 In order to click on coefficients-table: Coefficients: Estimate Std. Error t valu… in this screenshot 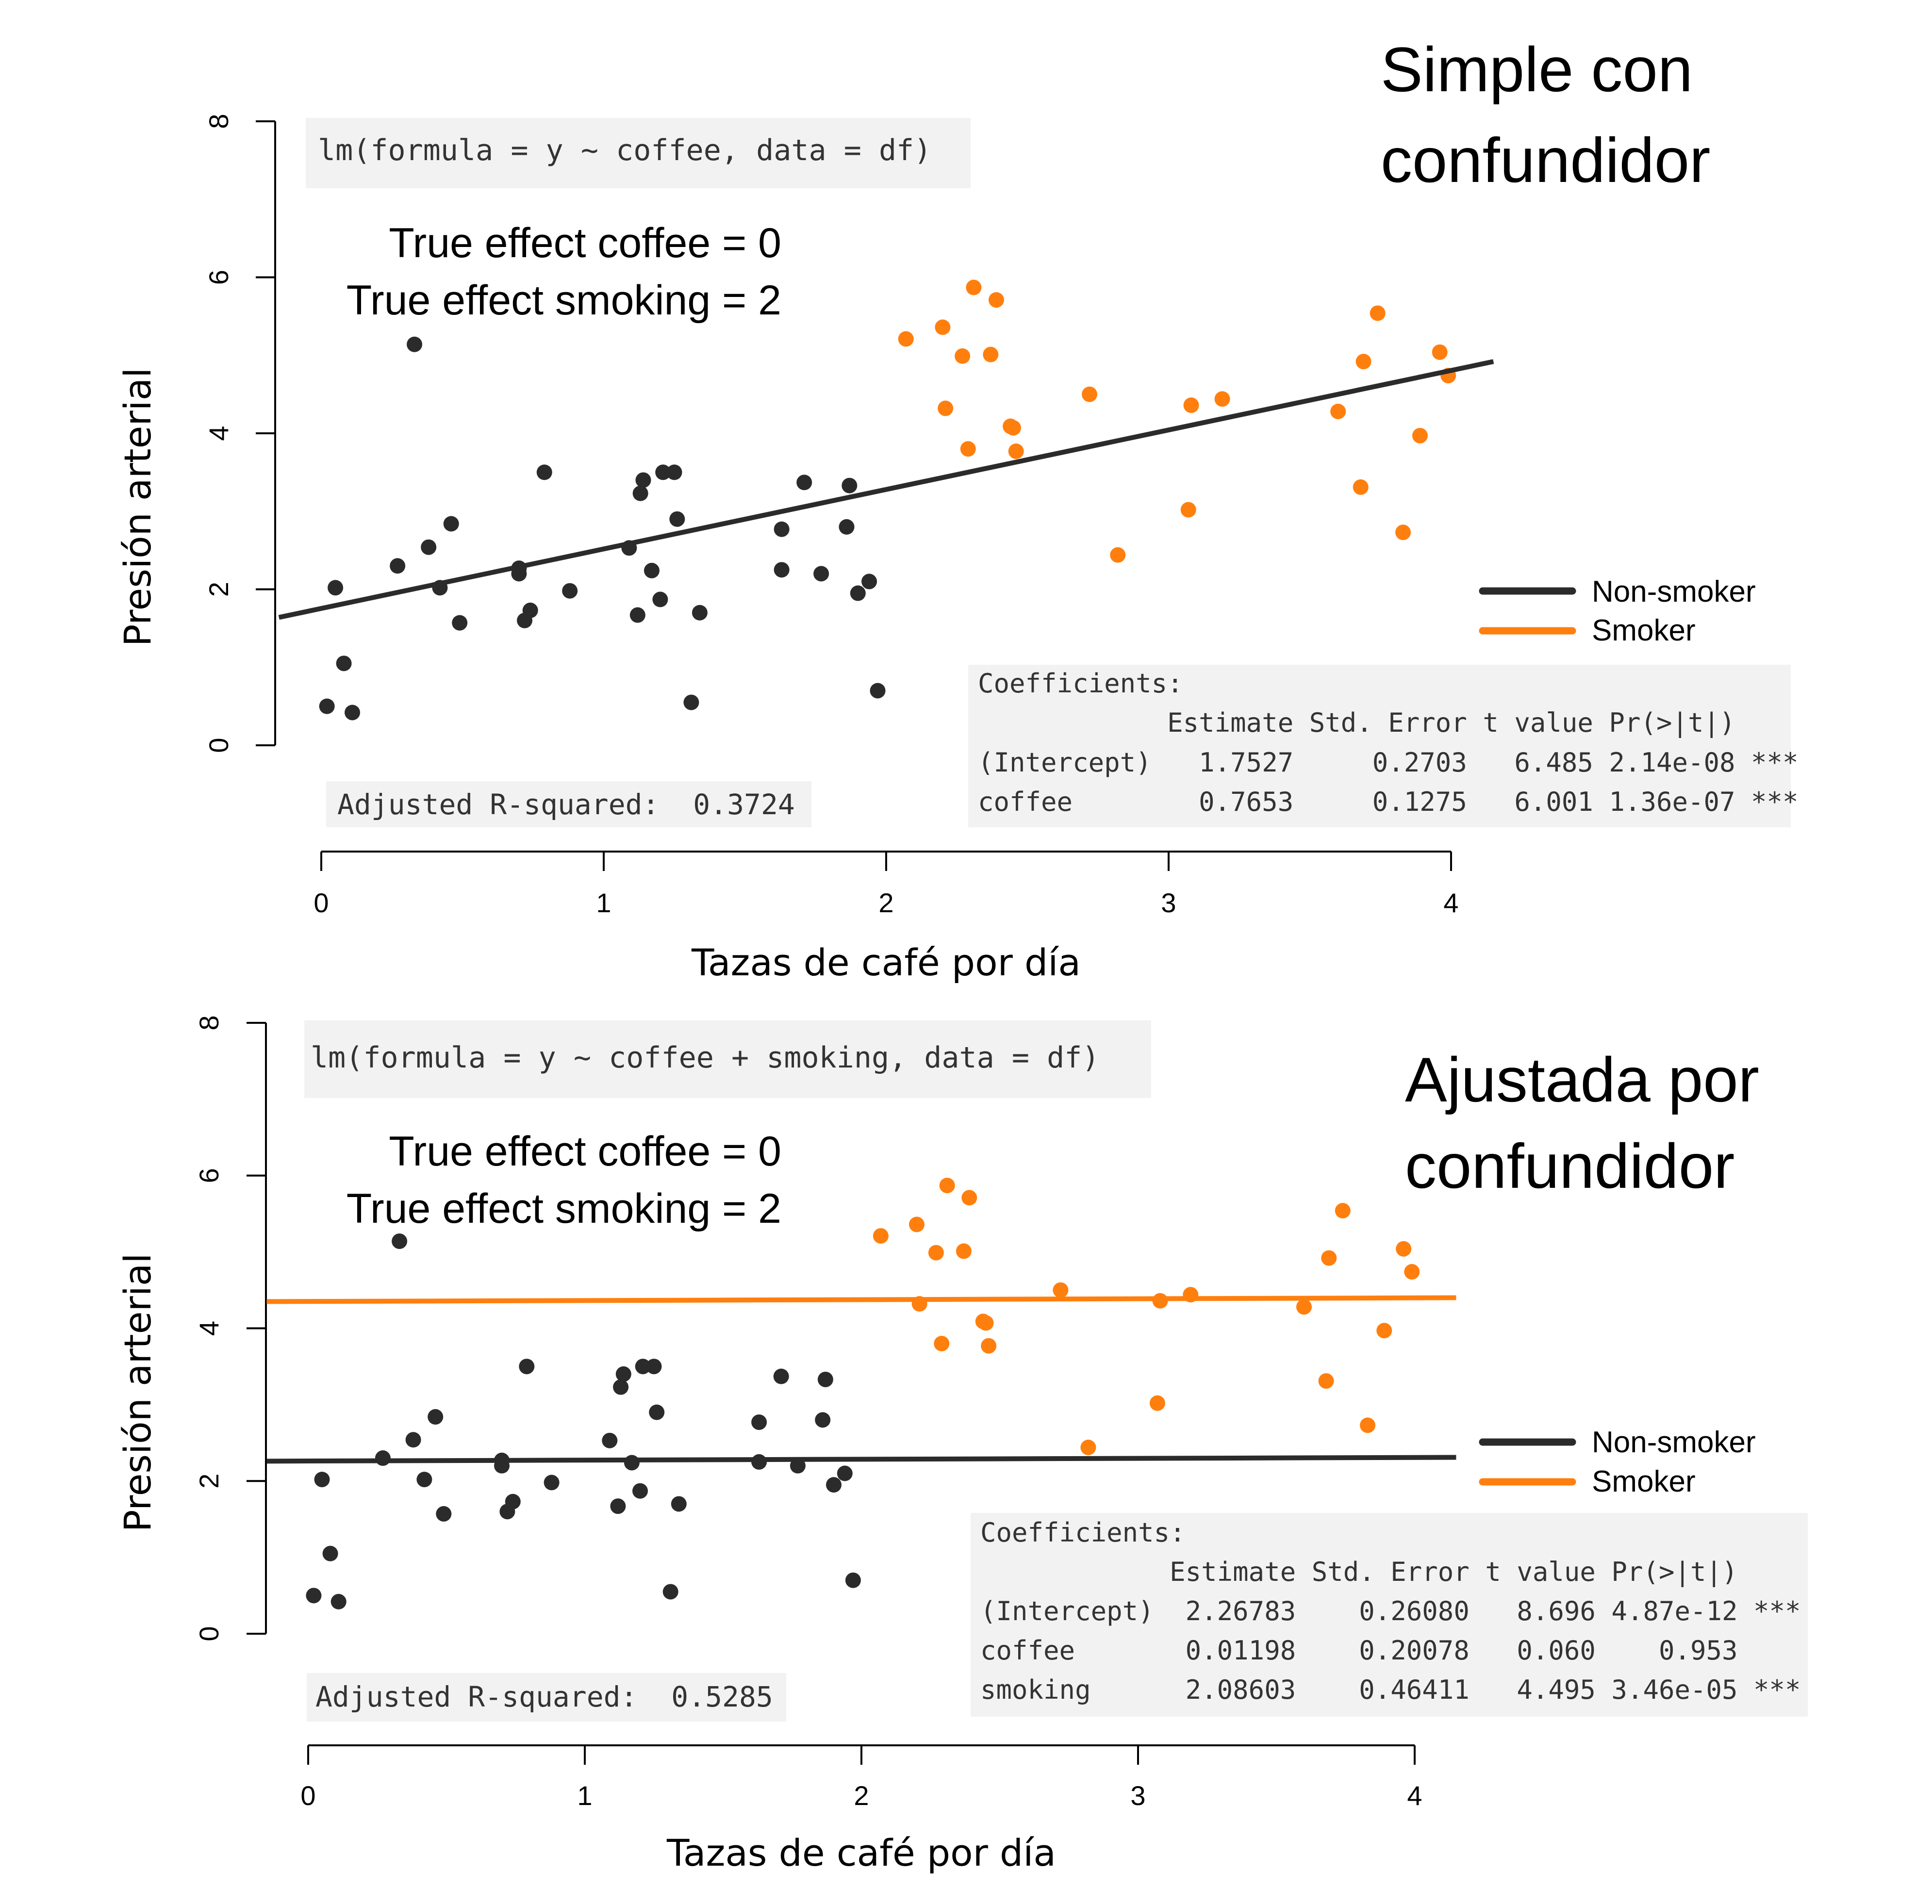, I will do `click(1388, 742)`.